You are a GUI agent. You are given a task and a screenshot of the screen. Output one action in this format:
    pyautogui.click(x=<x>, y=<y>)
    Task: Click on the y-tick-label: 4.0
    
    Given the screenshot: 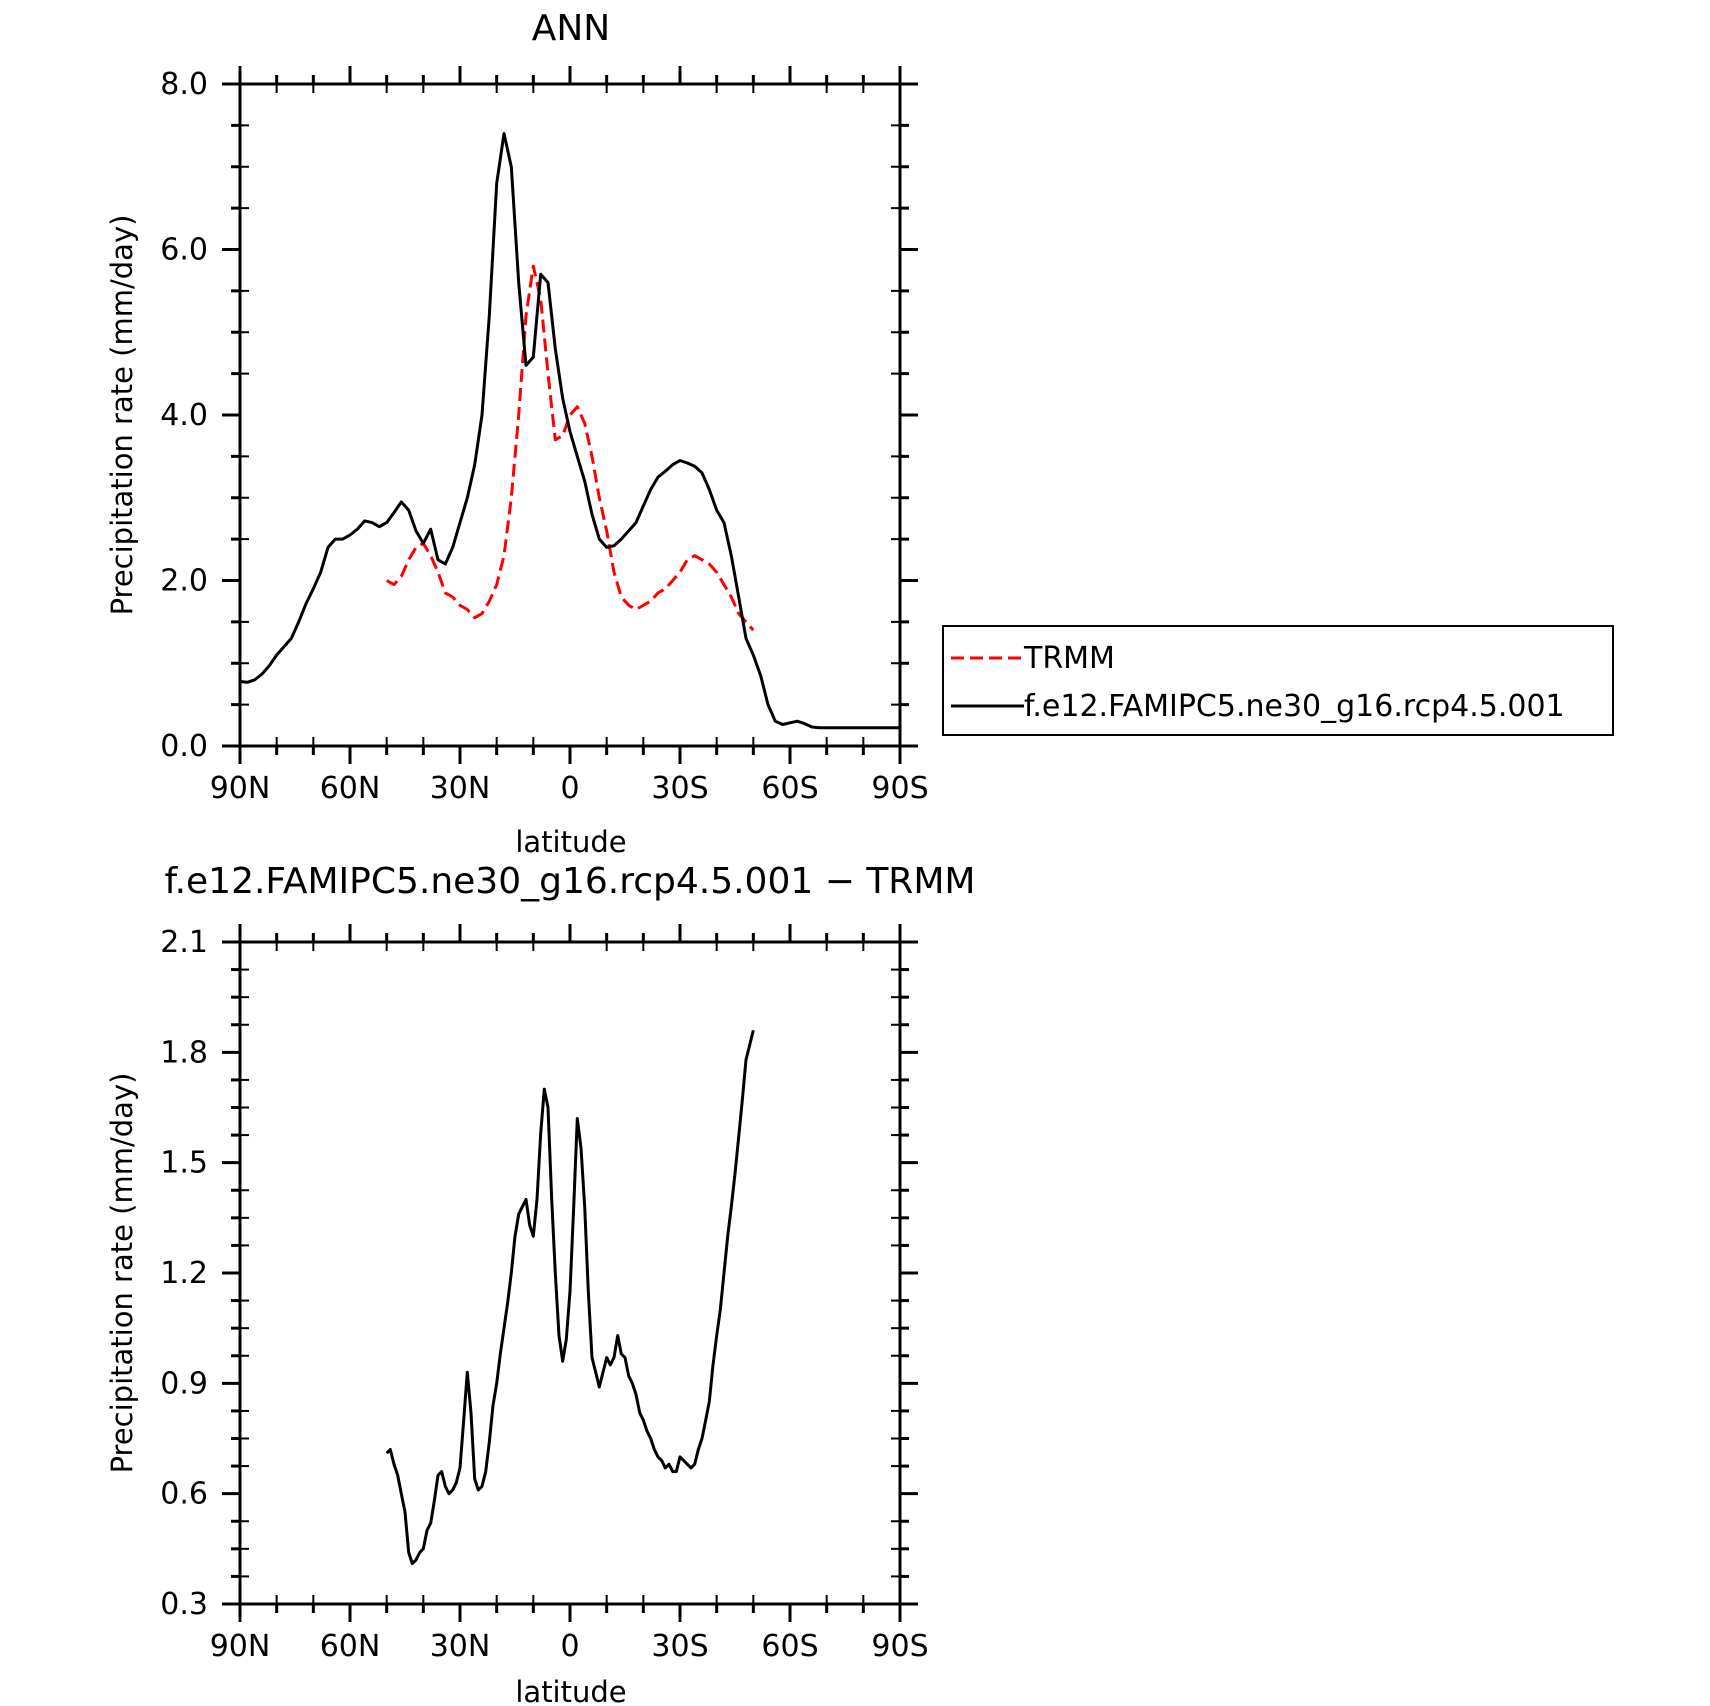 What is the action you would take?
    pyautogui.click(x=184, y=415)
    